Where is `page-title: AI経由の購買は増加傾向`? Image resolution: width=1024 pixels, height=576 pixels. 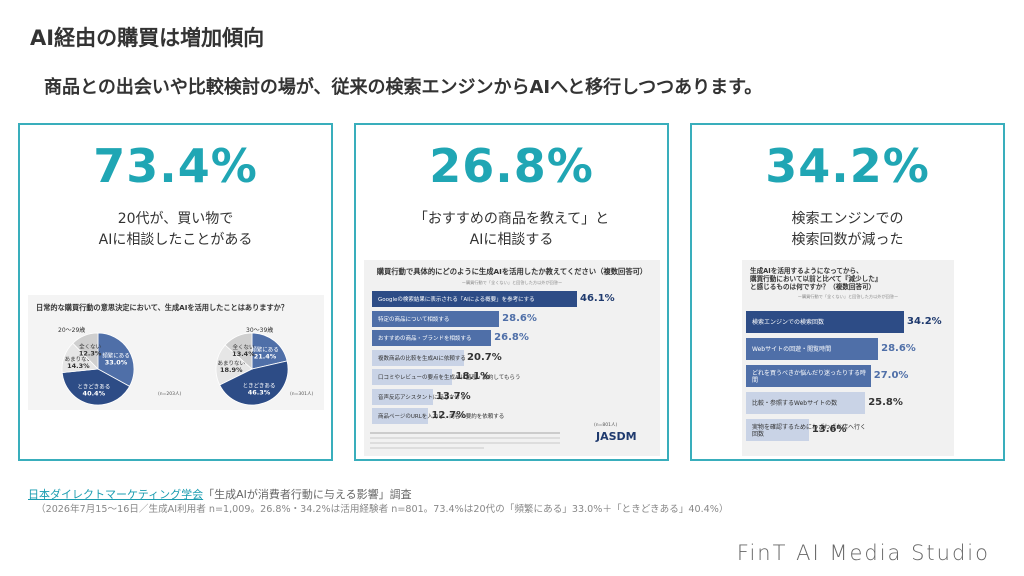 page-title: AI経由の購買は増加傾向 is located at coordinates (147, 38).